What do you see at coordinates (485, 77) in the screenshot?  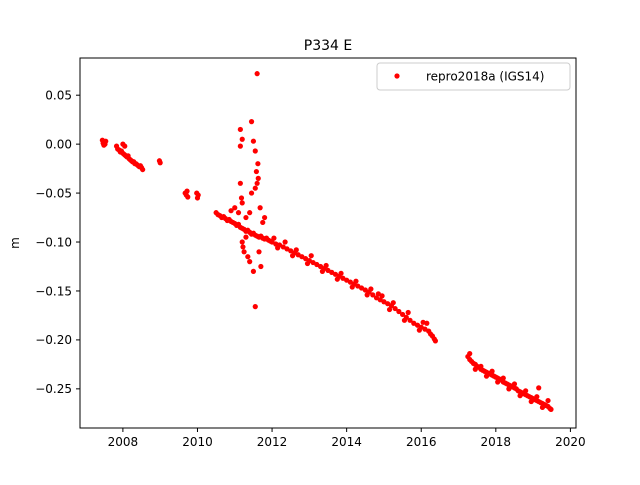 I see `legend-label: repro2018a (IGS14)` at bounding box center [485, 77].